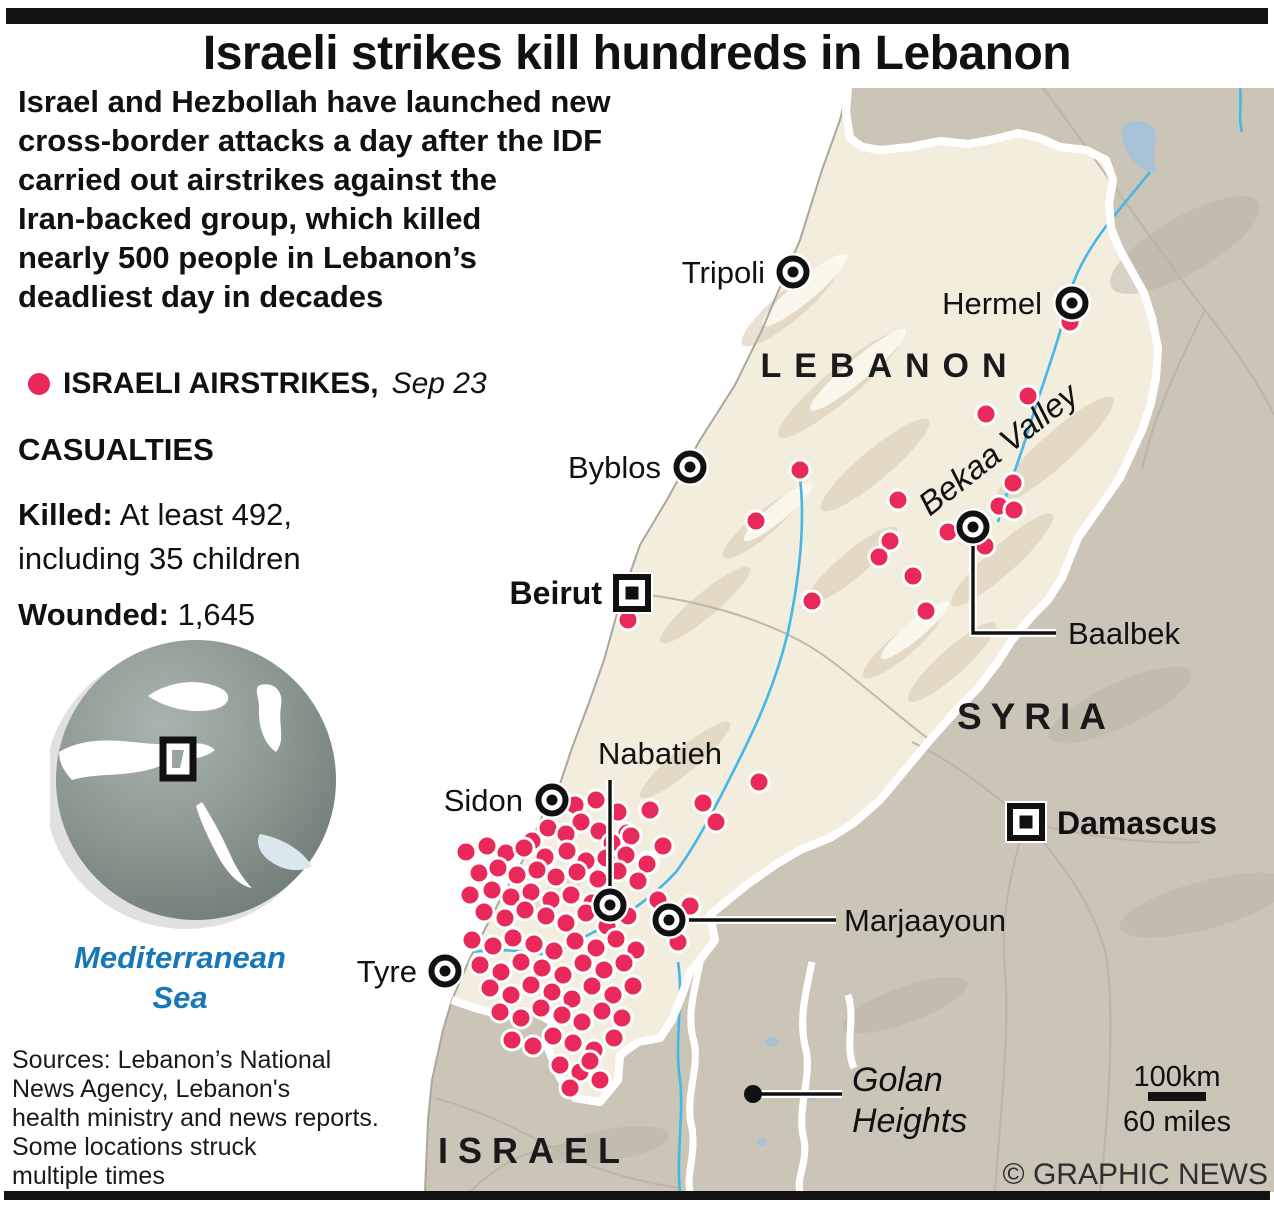  I want to click on country-label-israel: ISRAEL, so click(534, 1150).